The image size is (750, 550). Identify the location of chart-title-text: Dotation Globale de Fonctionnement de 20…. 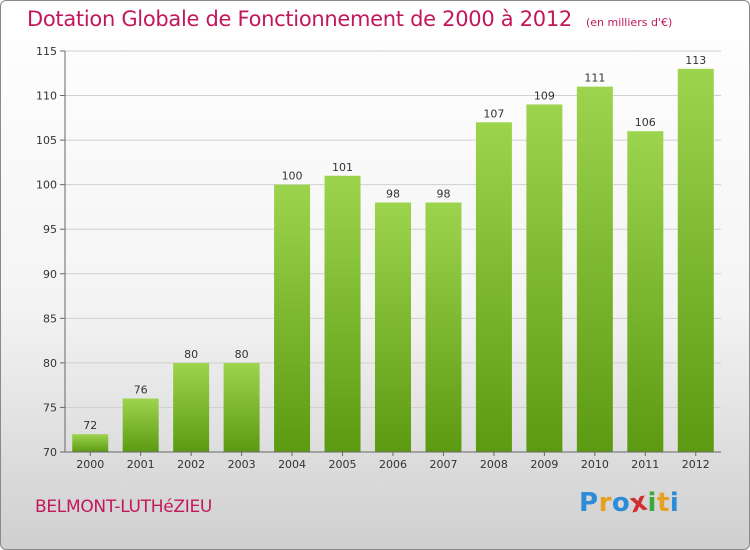
(299, 19).